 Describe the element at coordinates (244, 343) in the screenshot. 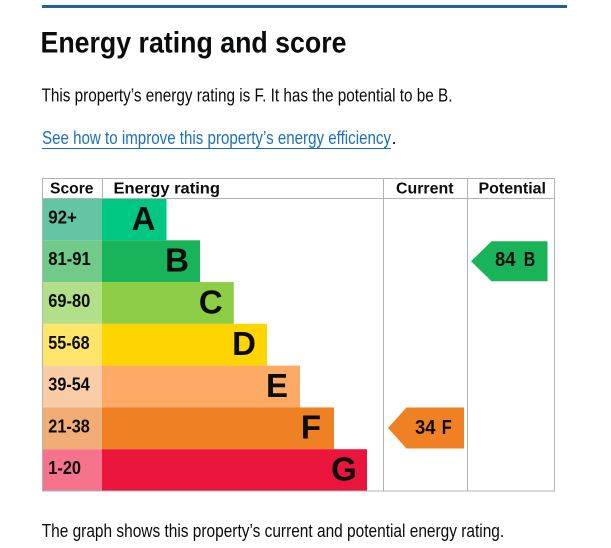

I see `svg-text: D` at that location.